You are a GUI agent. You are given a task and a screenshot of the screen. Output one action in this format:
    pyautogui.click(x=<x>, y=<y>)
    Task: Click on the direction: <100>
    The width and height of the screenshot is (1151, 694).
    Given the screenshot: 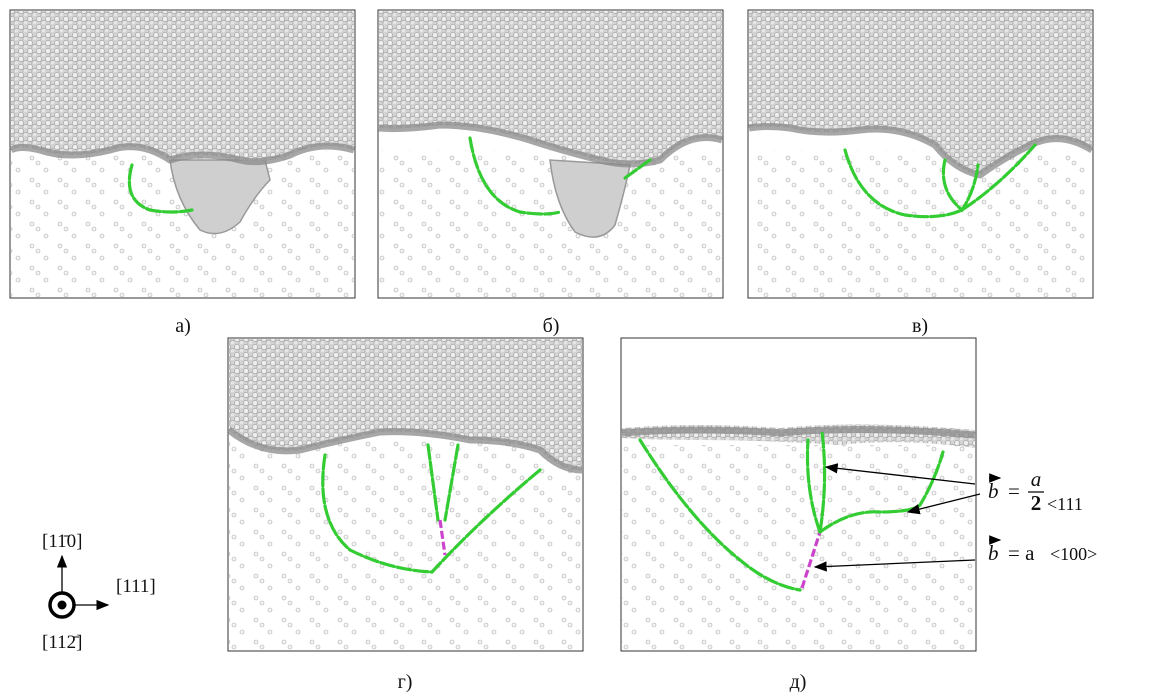 What is the action you would take?
    pyautogui.click(x=1073, y=554)
    